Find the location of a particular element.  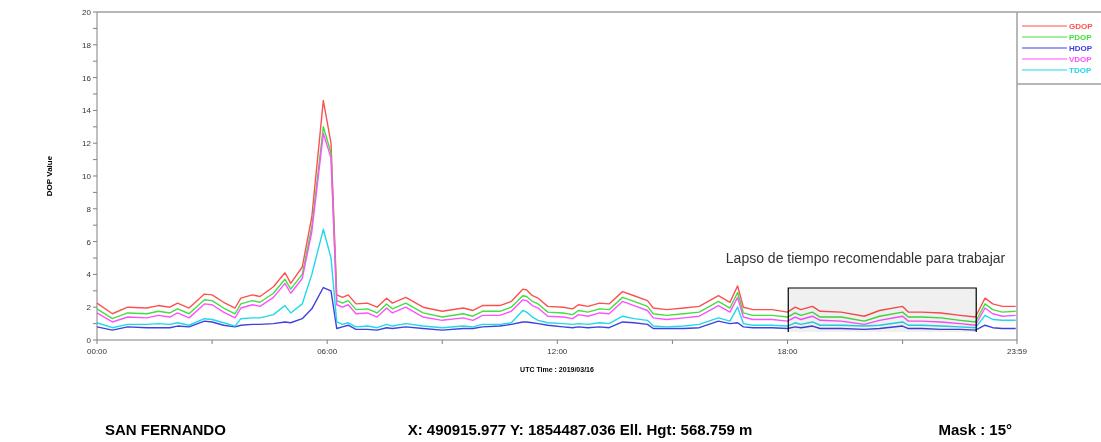

line-series is located at coordinates (556, 308).